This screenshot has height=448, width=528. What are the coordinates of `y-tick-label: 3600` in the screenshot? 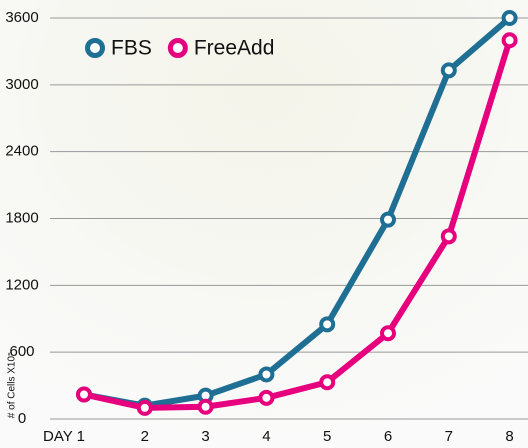 It's located at (21, 17).